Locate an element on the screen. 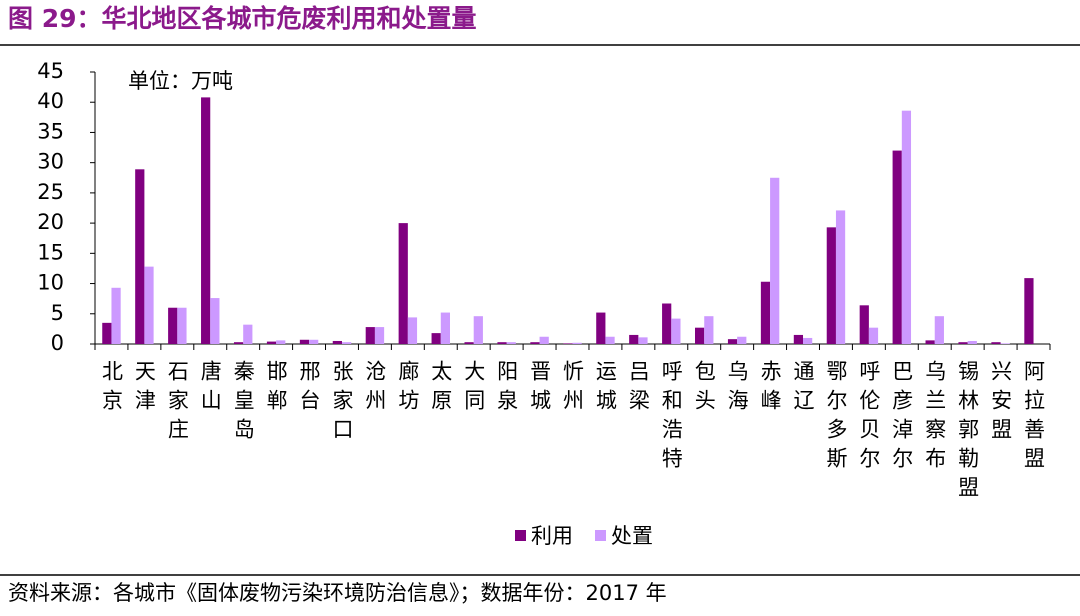 This screenshot has height=616, width=1080. y-tick-label: 0 is located at coordinates (57, 343).